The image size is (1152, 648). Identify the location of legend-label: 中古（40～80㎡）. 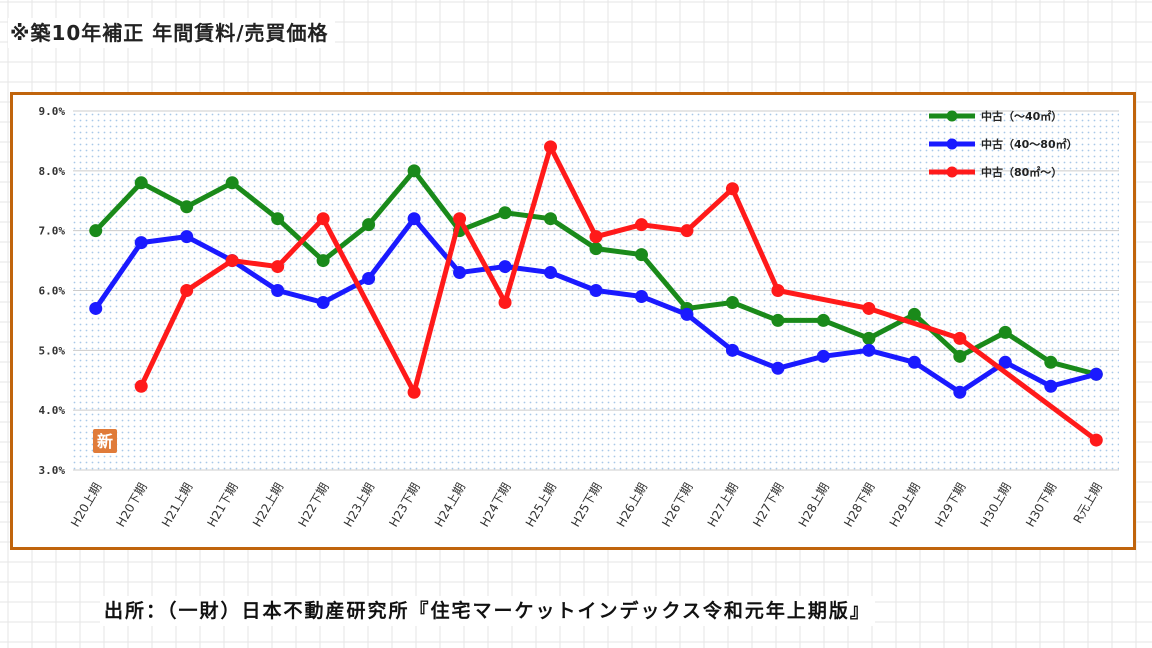
(1029, 144).